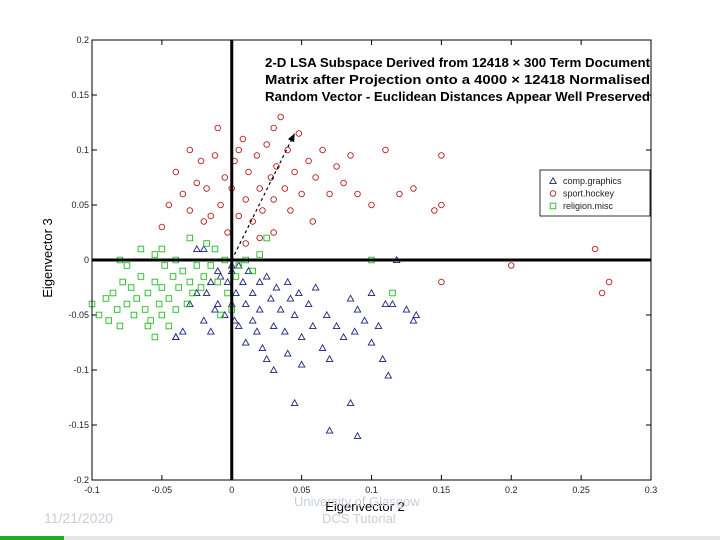 The height and width of the screenshot is (540, 720). Describe the element at coordinates (581, 490) in the screenshot. I see `x-tick-label: 0.25` at that location.